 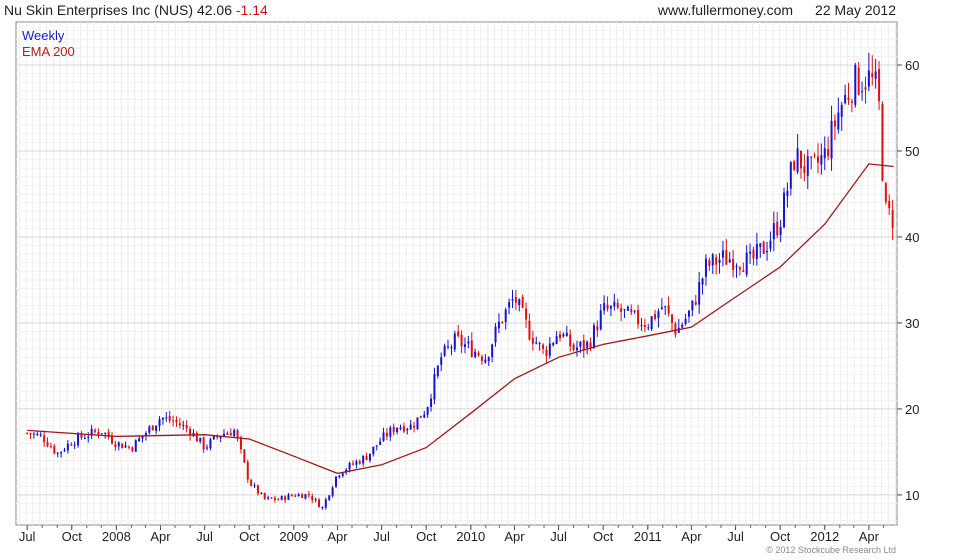 I want to click on site-link: www.fullermoney.com, so click(x=725, y=10).